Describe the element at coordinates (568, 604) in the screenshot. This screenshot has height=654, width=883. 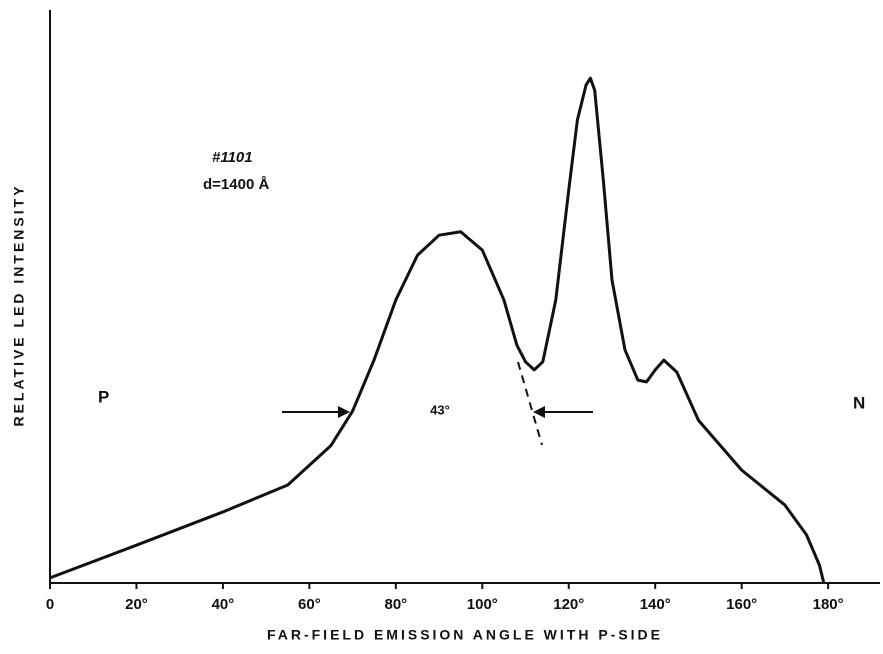
I see `x-tick-label: 120°` at that location.